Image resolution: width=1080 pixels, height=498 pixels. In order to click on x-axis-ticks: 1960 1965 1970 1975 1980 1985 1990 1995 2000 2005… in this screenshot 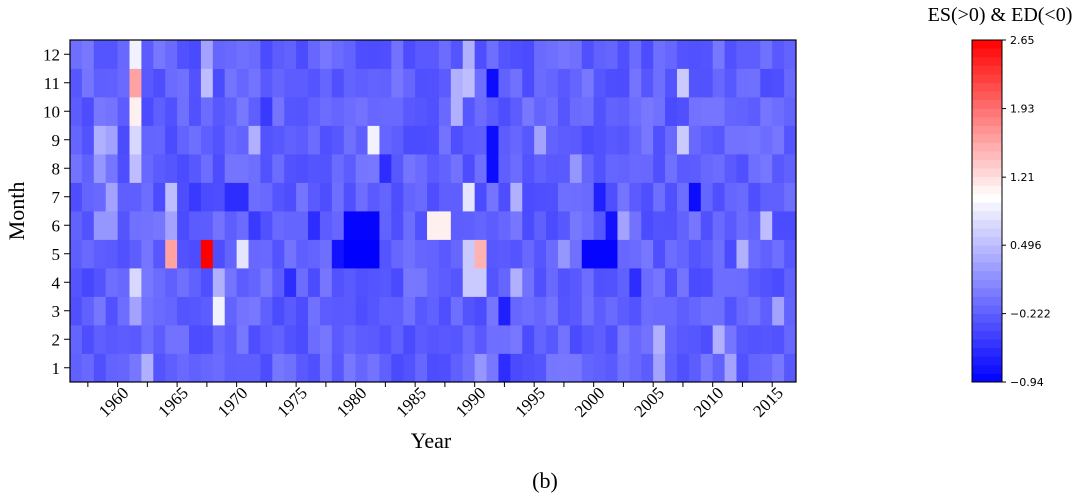, I will do `click(437, 401)`.